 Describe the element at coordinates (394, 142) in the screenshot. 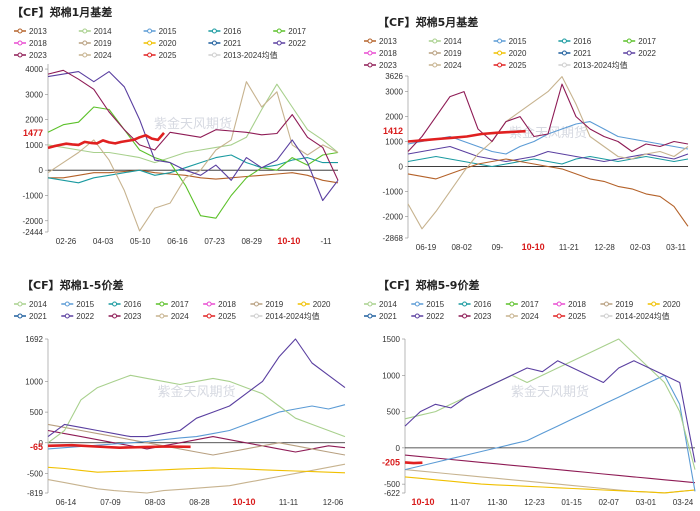

I see `y-tick-label: 1000` at that location.